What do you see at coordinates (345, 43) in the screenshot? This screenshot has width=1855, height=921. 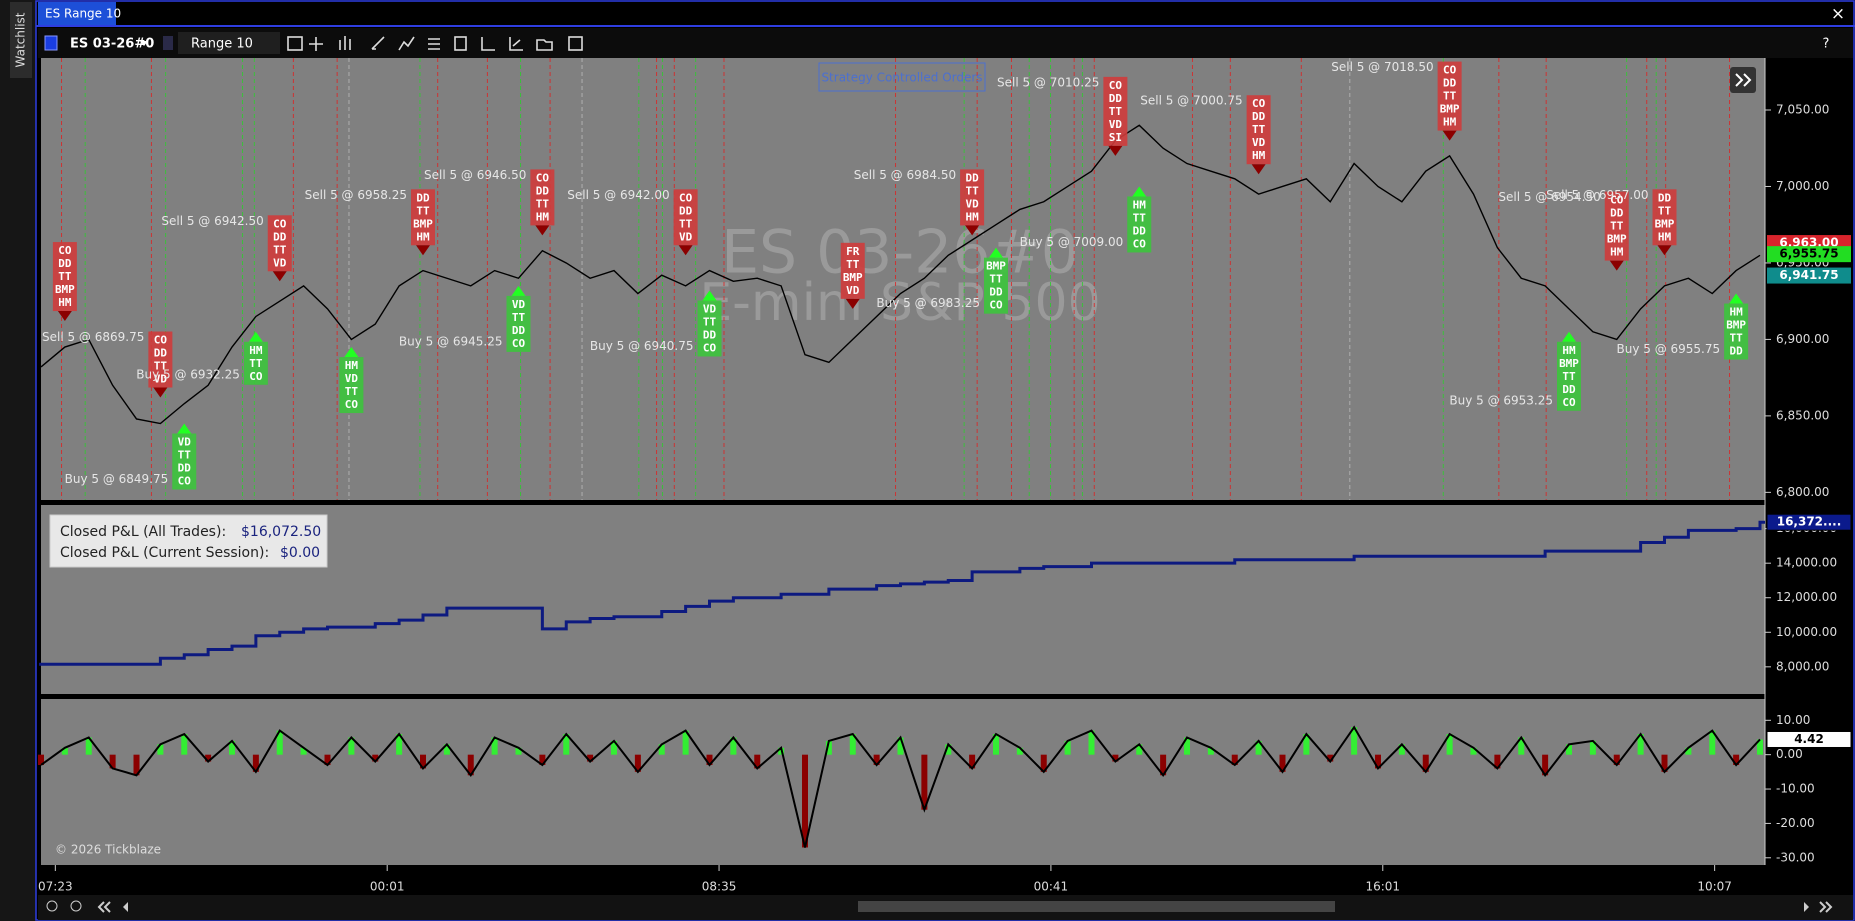 I see `icon-bars` at bounding box center [345, 43].